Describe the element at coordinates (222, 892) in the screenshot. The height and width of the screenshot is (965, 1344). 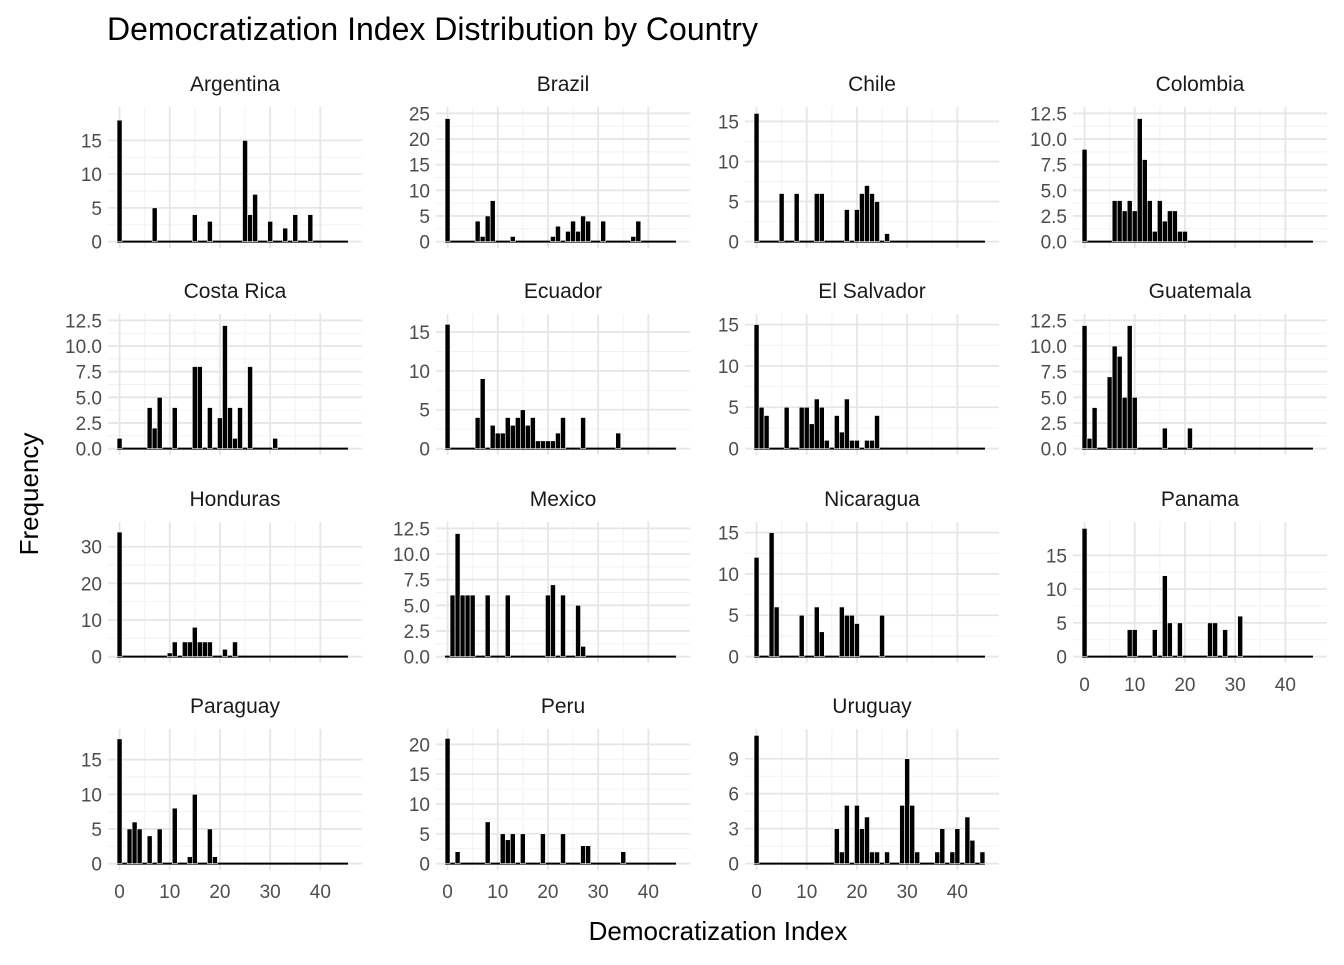
I see `x-tick-labels: 0 10 20 30 40` at that location.